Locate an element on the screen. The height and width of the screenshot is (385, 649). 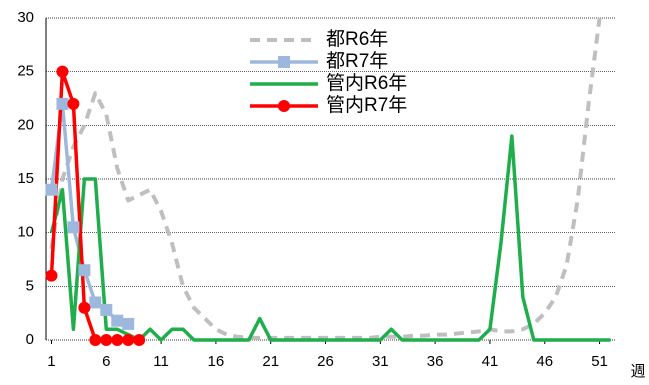
y-tick-label: 20 is located at coordinates (25, 124).